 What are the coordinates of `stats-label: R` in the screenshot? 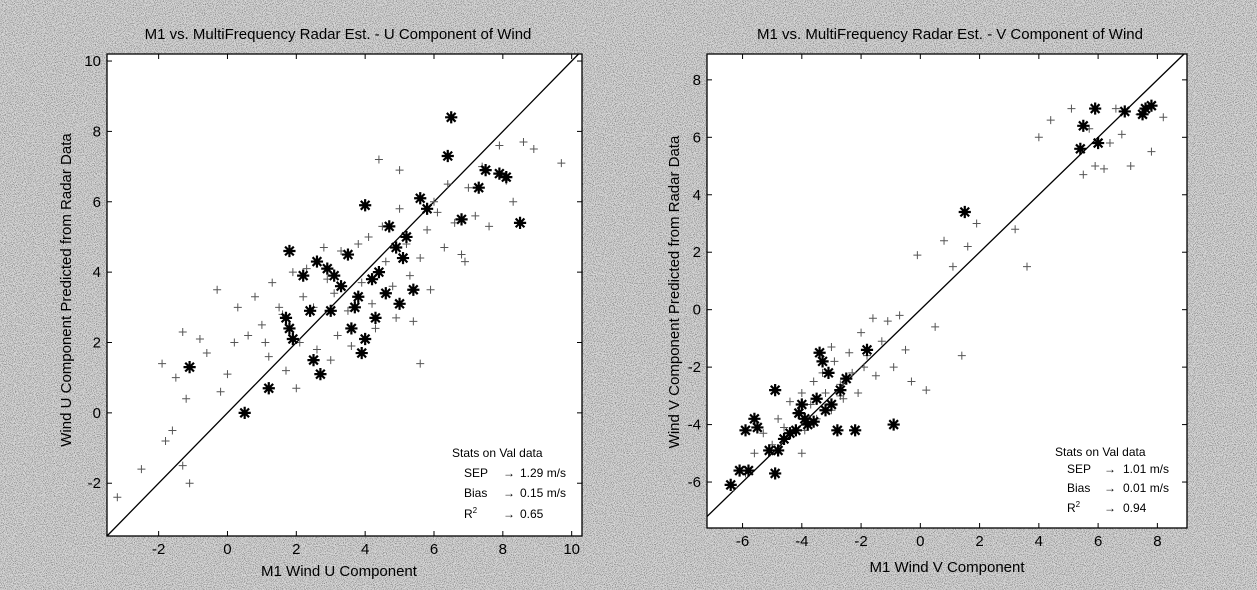 It's located at (468, 514).